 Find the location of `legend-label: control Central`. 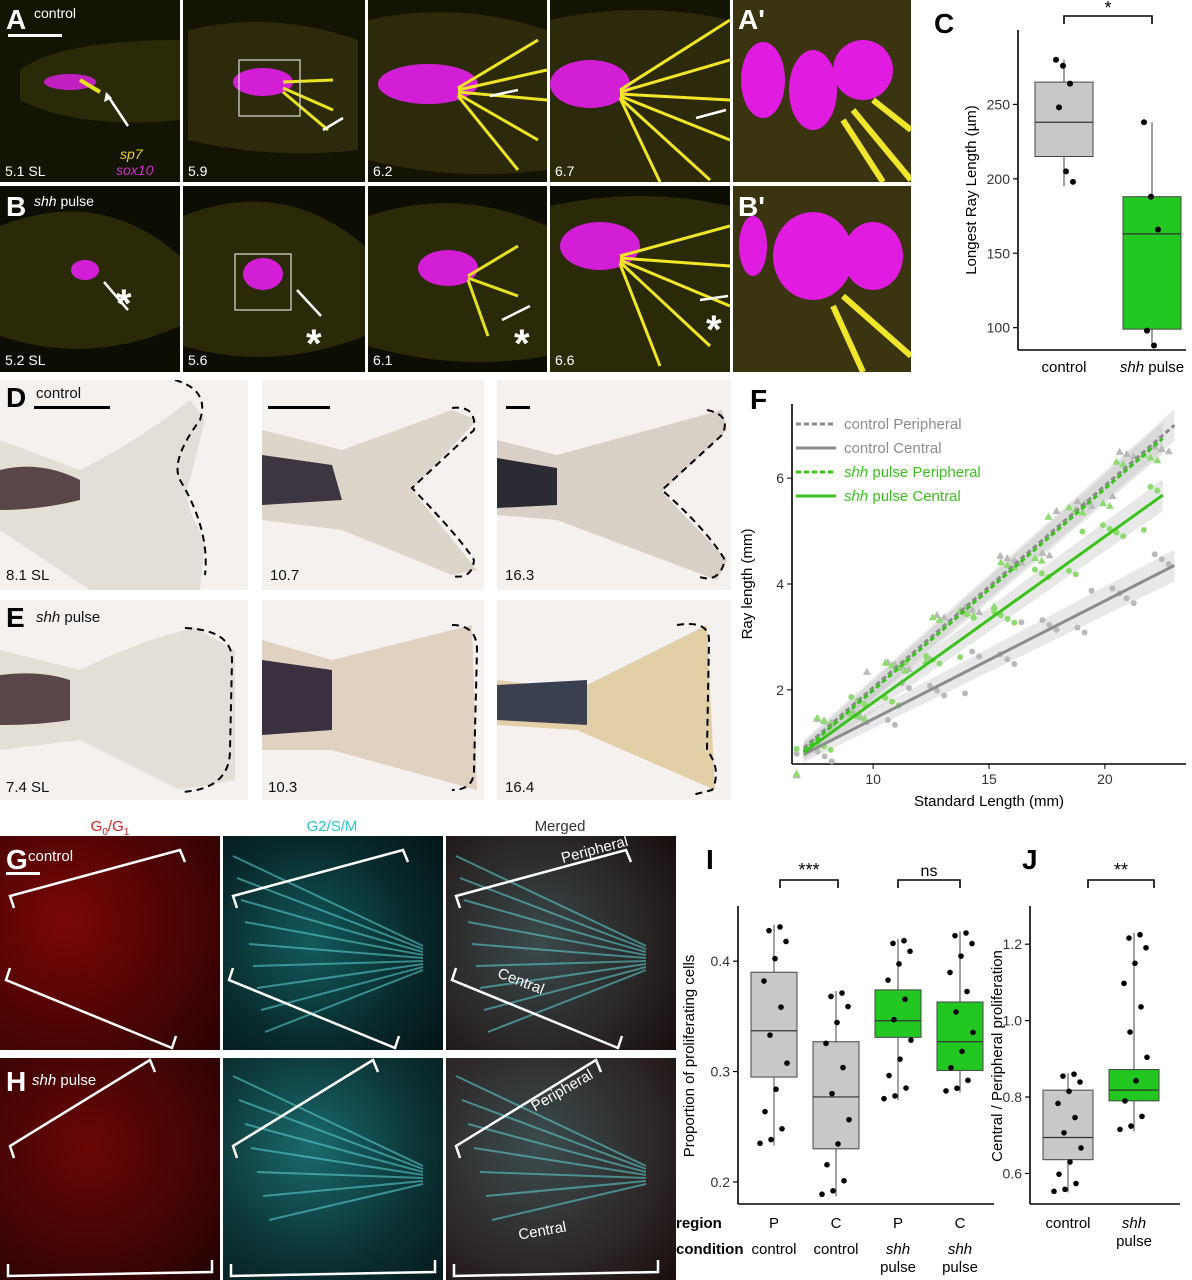

legend-label: control Central is located at coordinates (893, 448).